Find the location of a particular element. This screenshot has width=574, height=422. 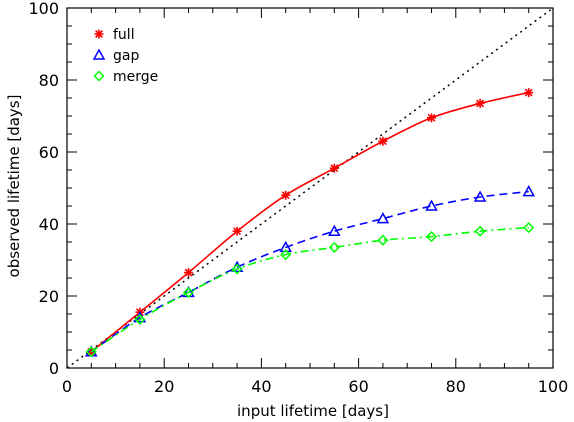

y-tick-label: 0 is located at coordinates (54, 368).